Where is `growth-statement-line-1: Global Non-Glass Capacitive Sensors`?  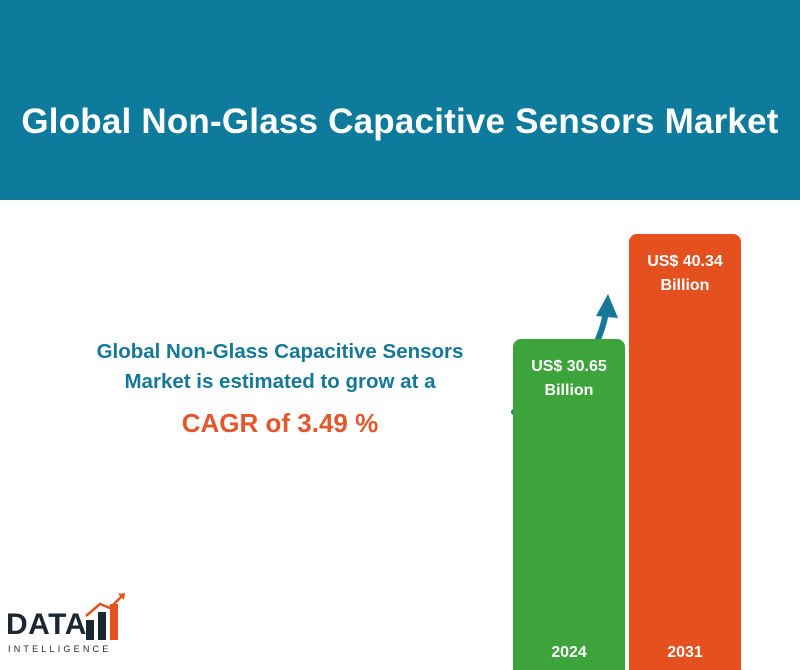 growth-statement-line-1: Global Non-Glass Capacitive Sensors is located at coordinates (280, 351).